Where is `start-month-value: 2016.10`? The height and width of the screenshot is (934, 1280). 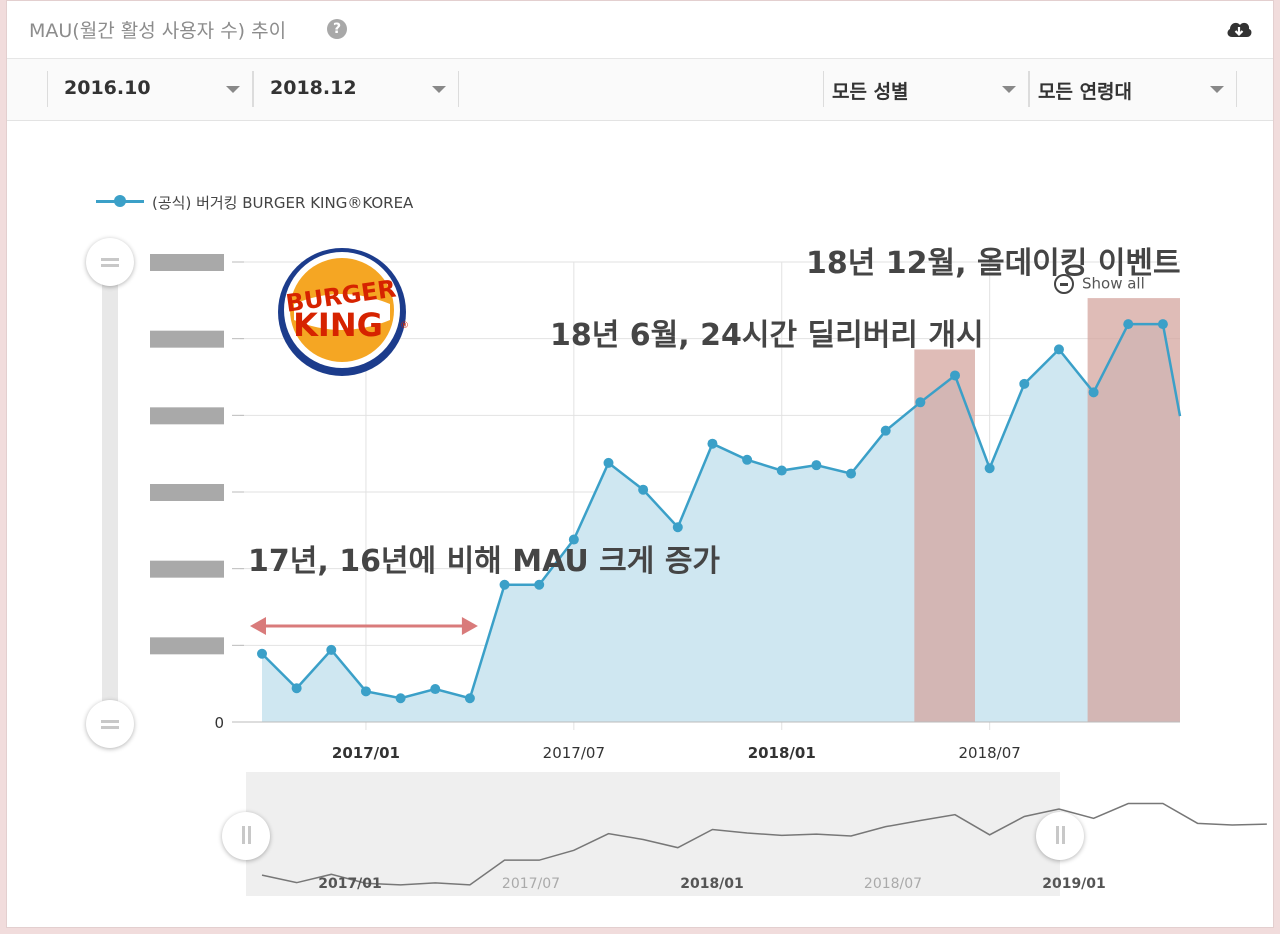 start-month-value: 2016.10 is located at coordinates (107, 88).